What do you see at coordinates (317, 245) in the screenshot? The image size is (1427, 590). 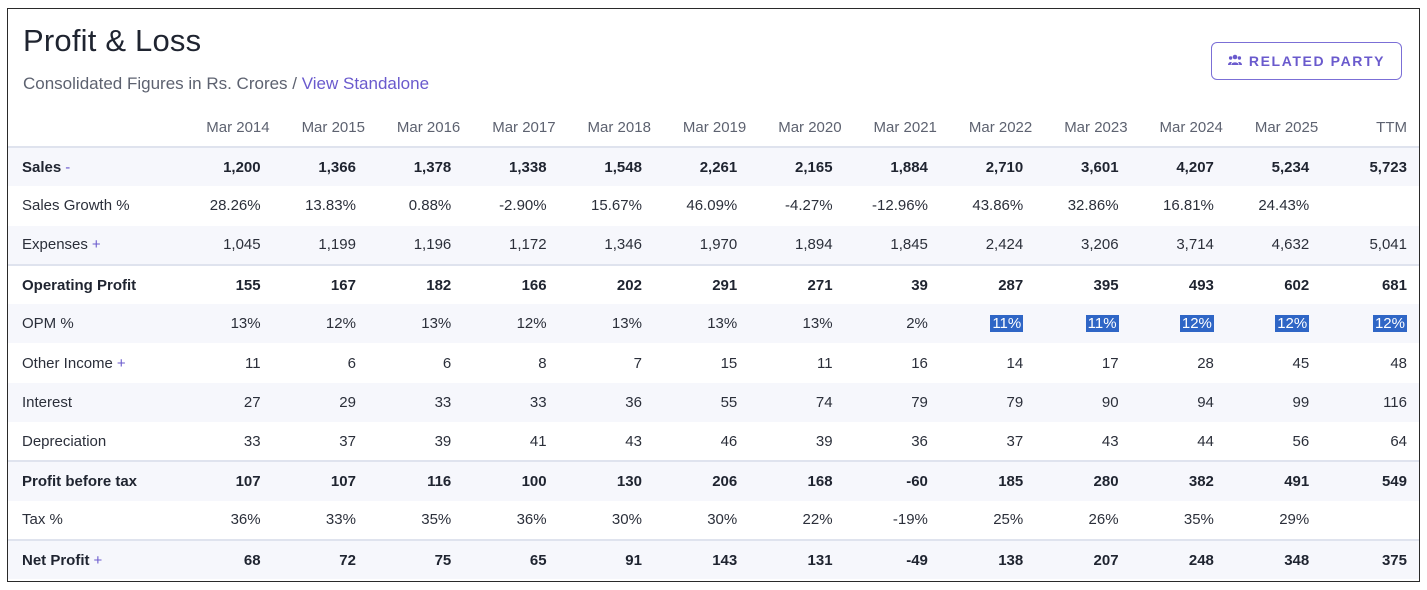 I see `table-cell: 1,199` at bounding box center [317, 245].